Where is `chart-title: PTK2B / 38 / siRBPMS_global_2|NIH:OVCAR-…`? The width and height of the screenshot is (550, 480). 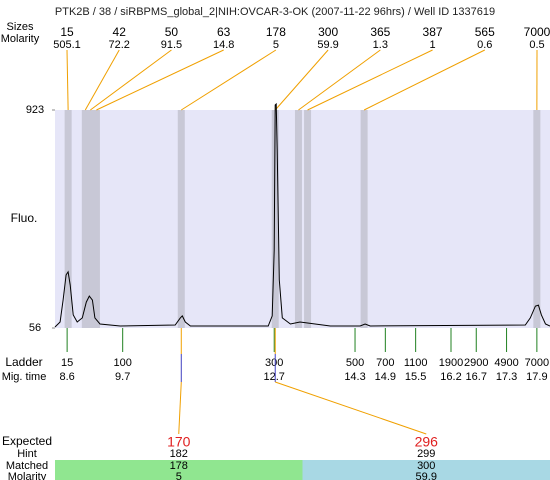
chart-title: PTK2B / 38 / siRBPMS_global_2|NIH:OVCAR-… is located at coordinates (275, 12).